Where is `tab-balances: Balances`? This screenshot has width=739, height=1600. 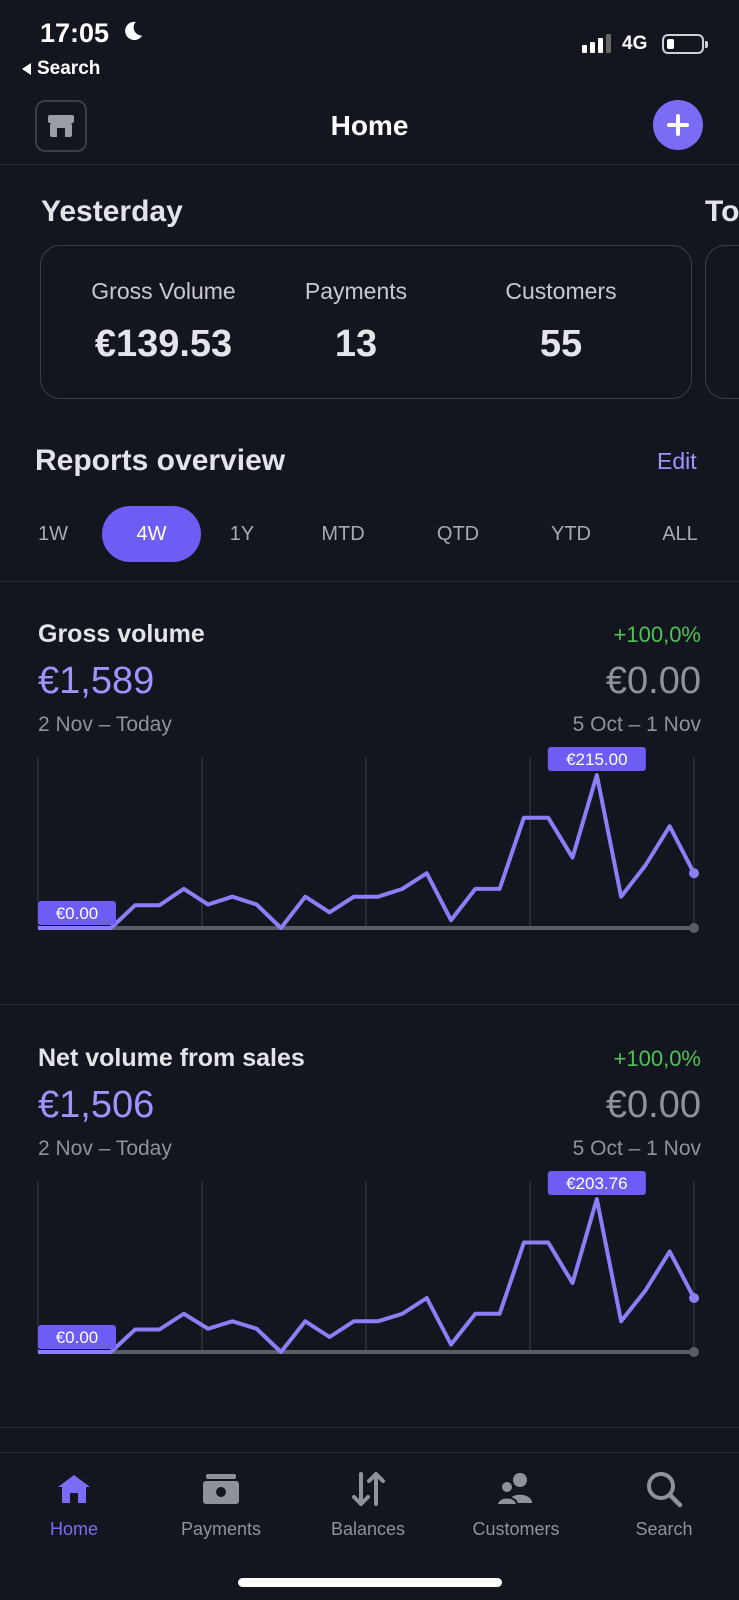 tab-balances: Balances is located at coordinates (368, 1503).